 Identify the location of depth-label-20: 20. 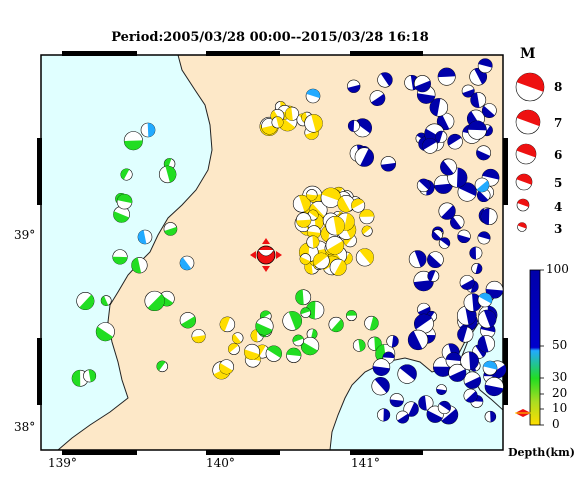
(560, 393).